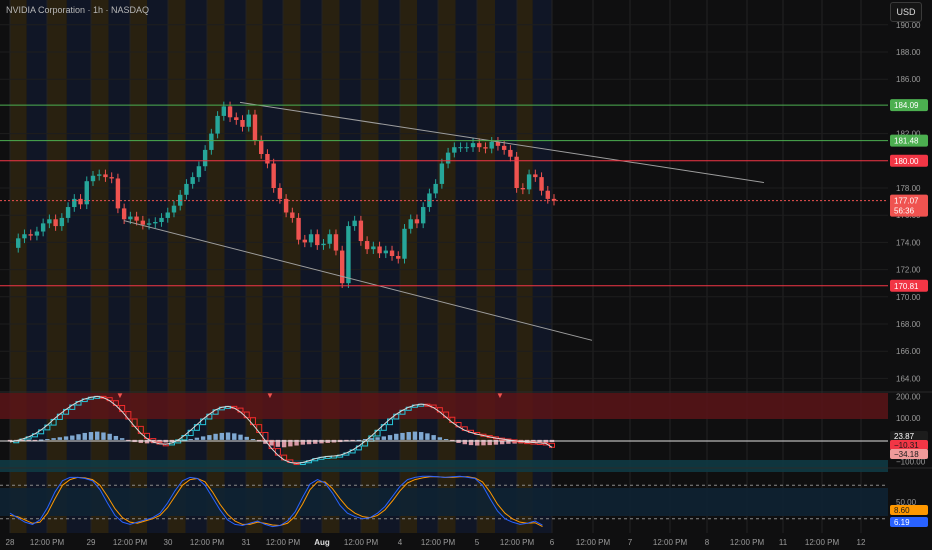  I want to click on sell-marker: ▼, so click(270, 395).